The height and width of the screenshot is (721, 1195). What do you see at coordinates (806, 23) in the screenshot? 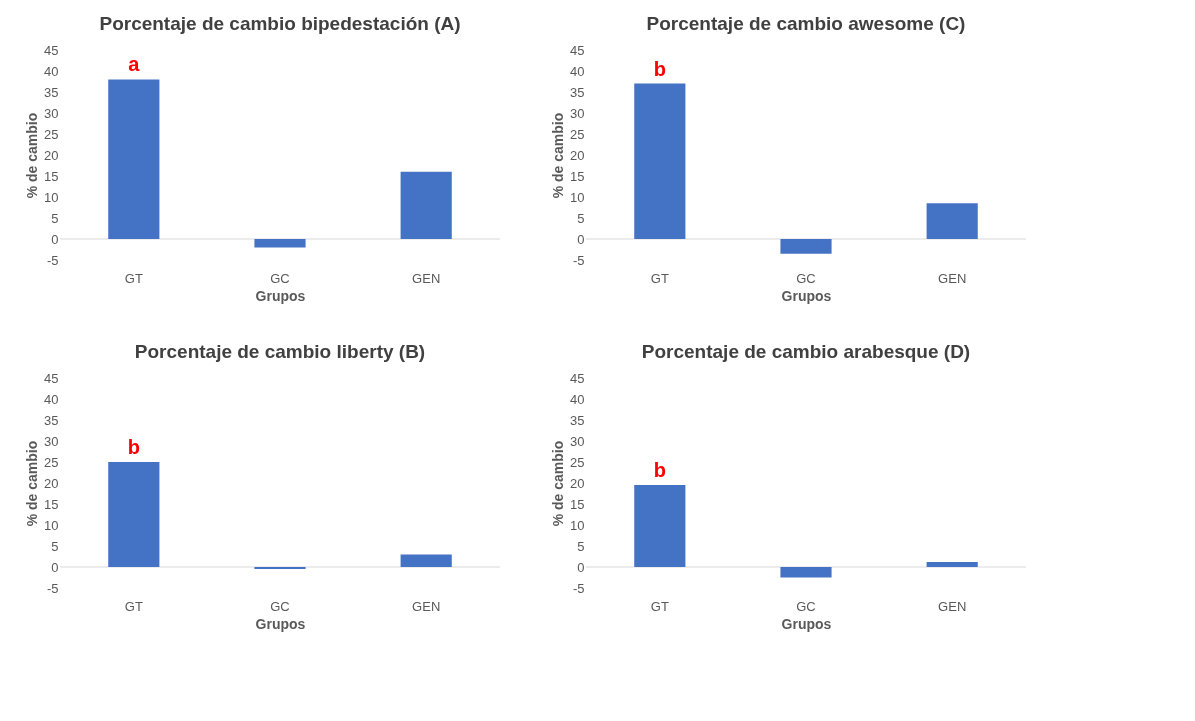
I see `chart-title: Porcentaje de cambio awesome (C)` at bounding box center [806, 23].